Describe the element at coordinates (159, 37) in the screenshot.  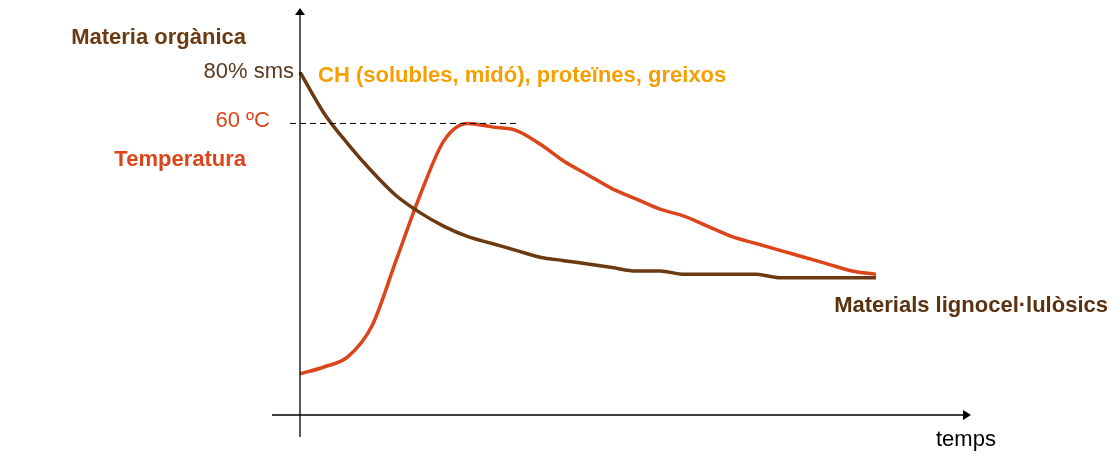
I see `text: Materia orgànica` at that location.